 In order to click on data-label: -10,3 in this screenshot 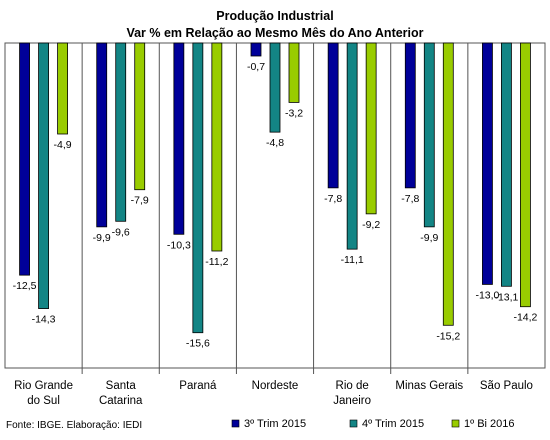, I will do `click(179, 245)`.